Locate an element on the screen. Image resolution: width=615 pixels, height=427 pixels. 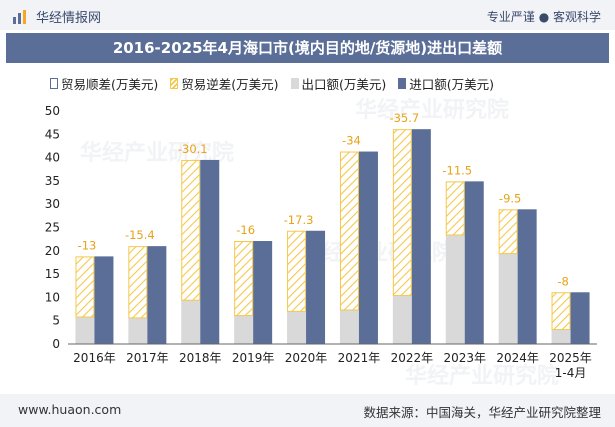
legend-label-surplus: 贸易顺差(万美元) is located at coordinates (110, 84).